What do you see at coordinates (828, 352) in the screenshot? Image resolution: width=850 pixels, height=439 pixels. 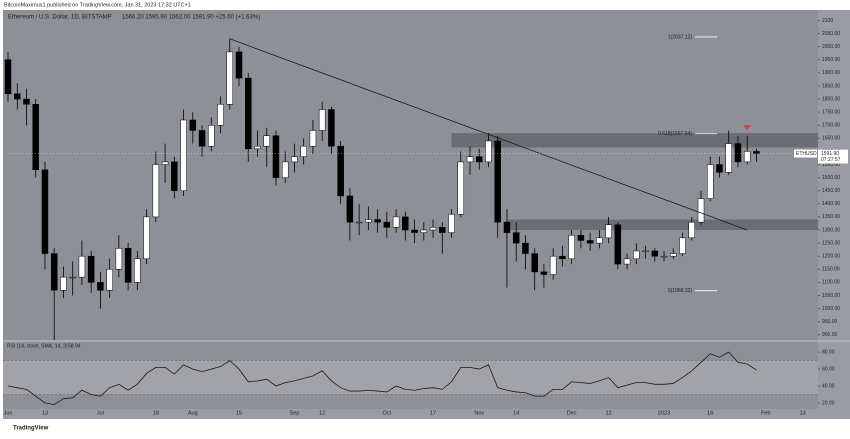 I see `rsi-y-tick-label: 80.00` at bounding box center [828, 352].